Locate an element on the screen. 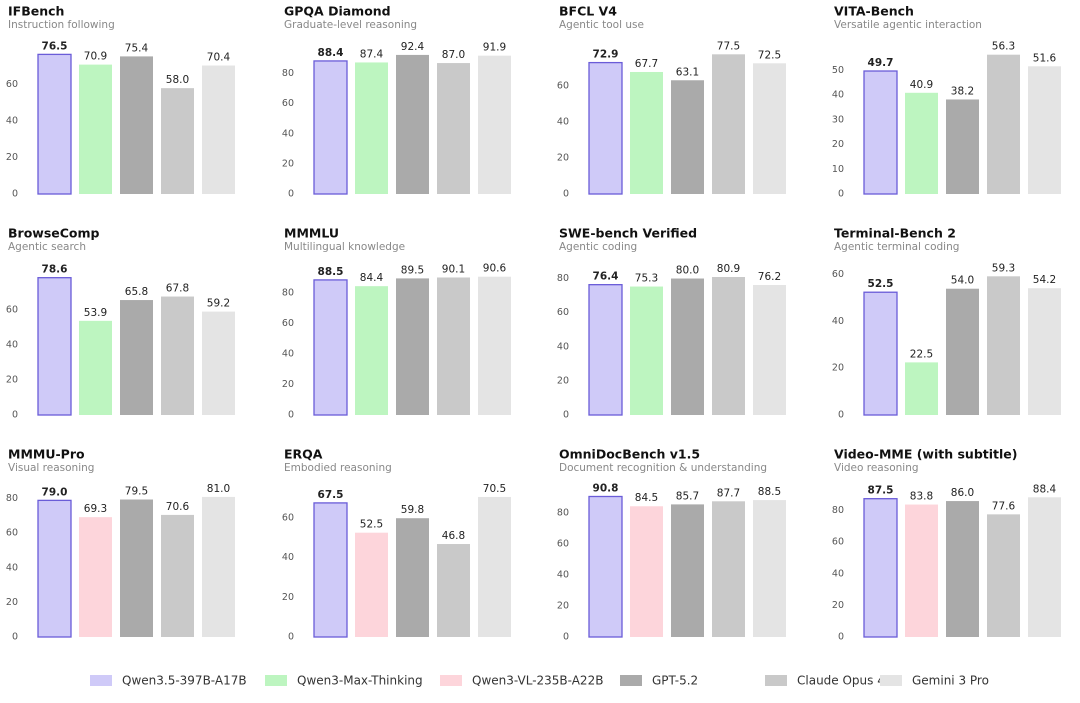  value-label: 46.8 is located at coordinates (453, 536).